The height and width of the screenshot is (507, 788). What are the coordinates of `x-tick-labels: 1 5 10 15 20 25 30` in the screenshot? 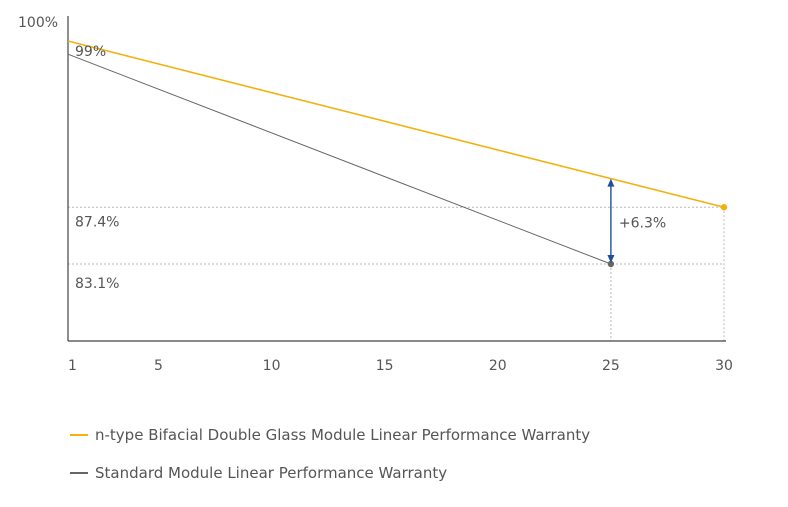 It's located at (400, 366).